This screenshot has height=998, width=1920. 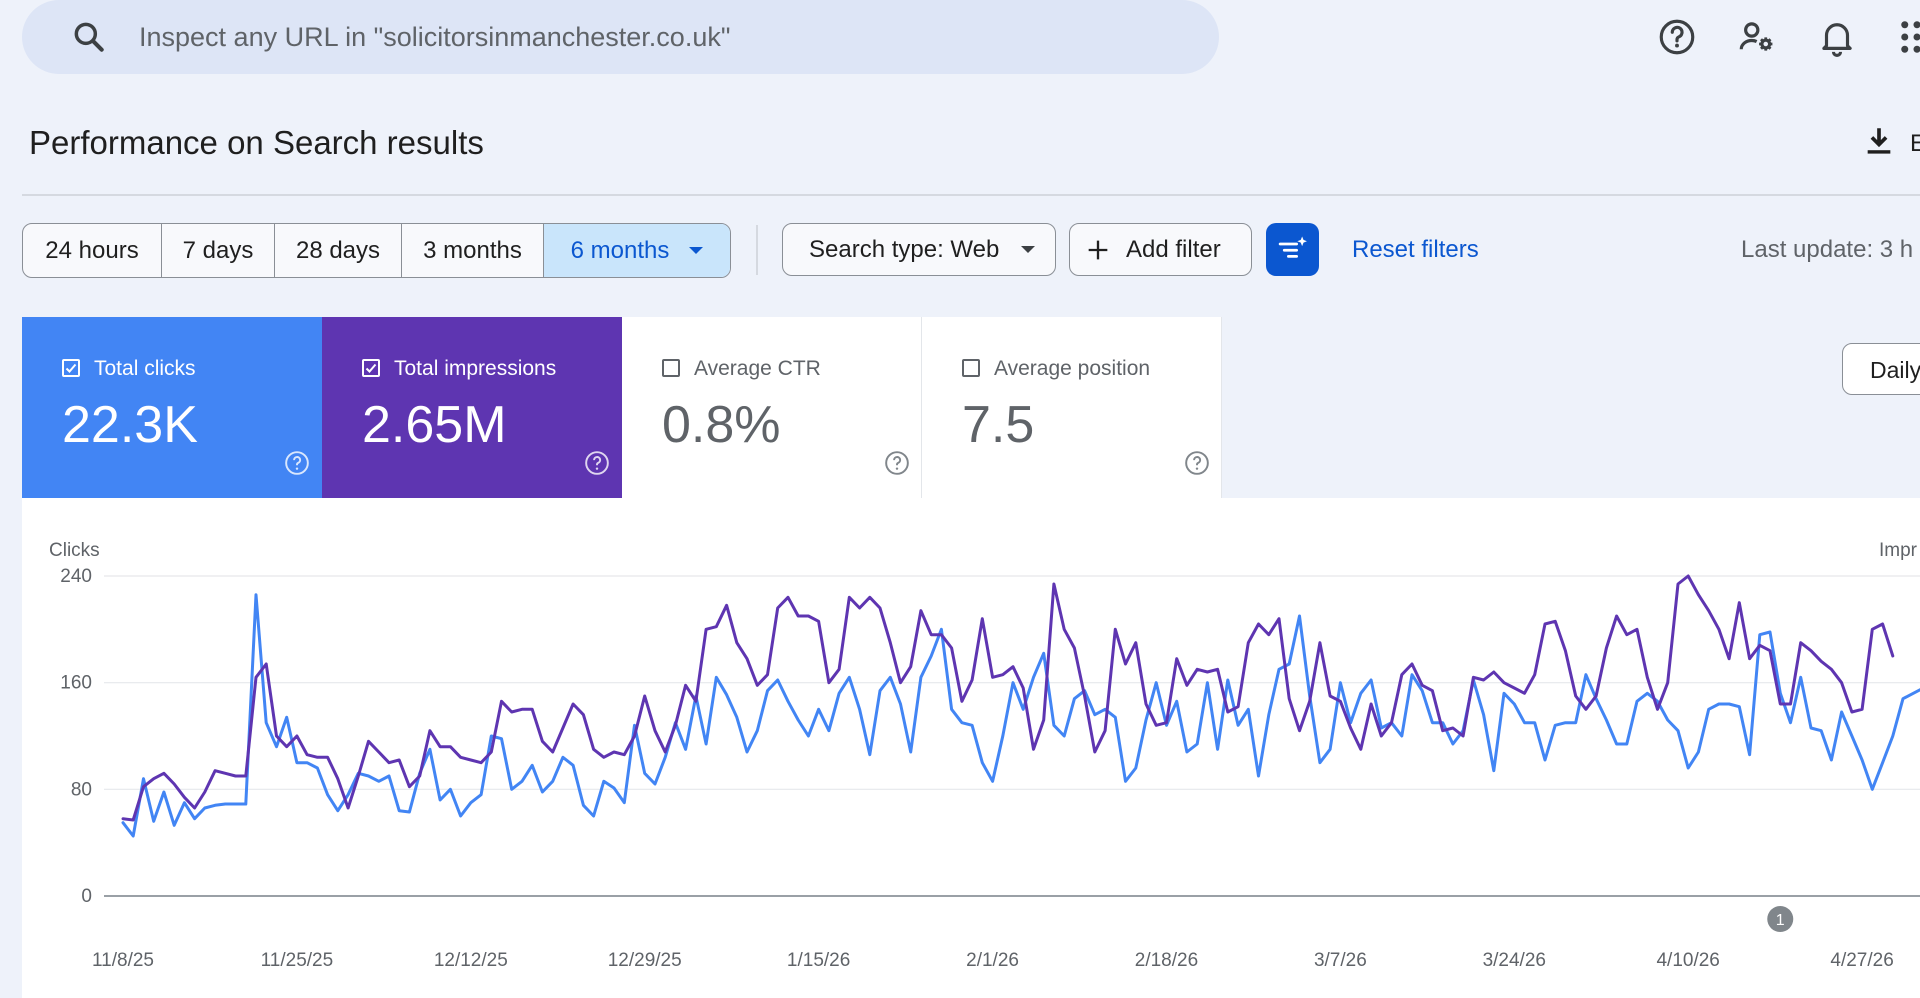 What do you see at coordinates (620, 250) in the screenshot?
I see `date-range-label: 6 months` at bounding box center [620, 250].